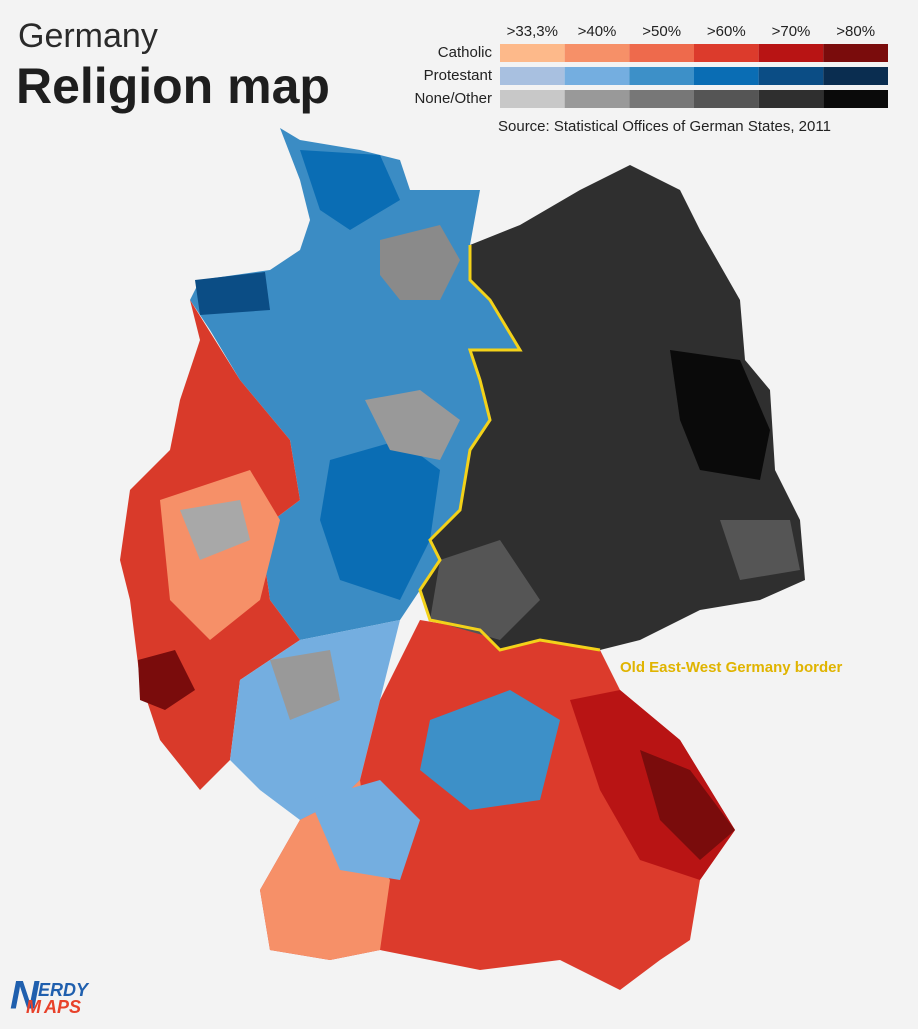 Image resolution: width=918 pixels, height=1029 pixels. What do you see at coordinates (173, 86) in the screenshot?
I see `subtitle: Religion map` at bounding box center [173, 86].